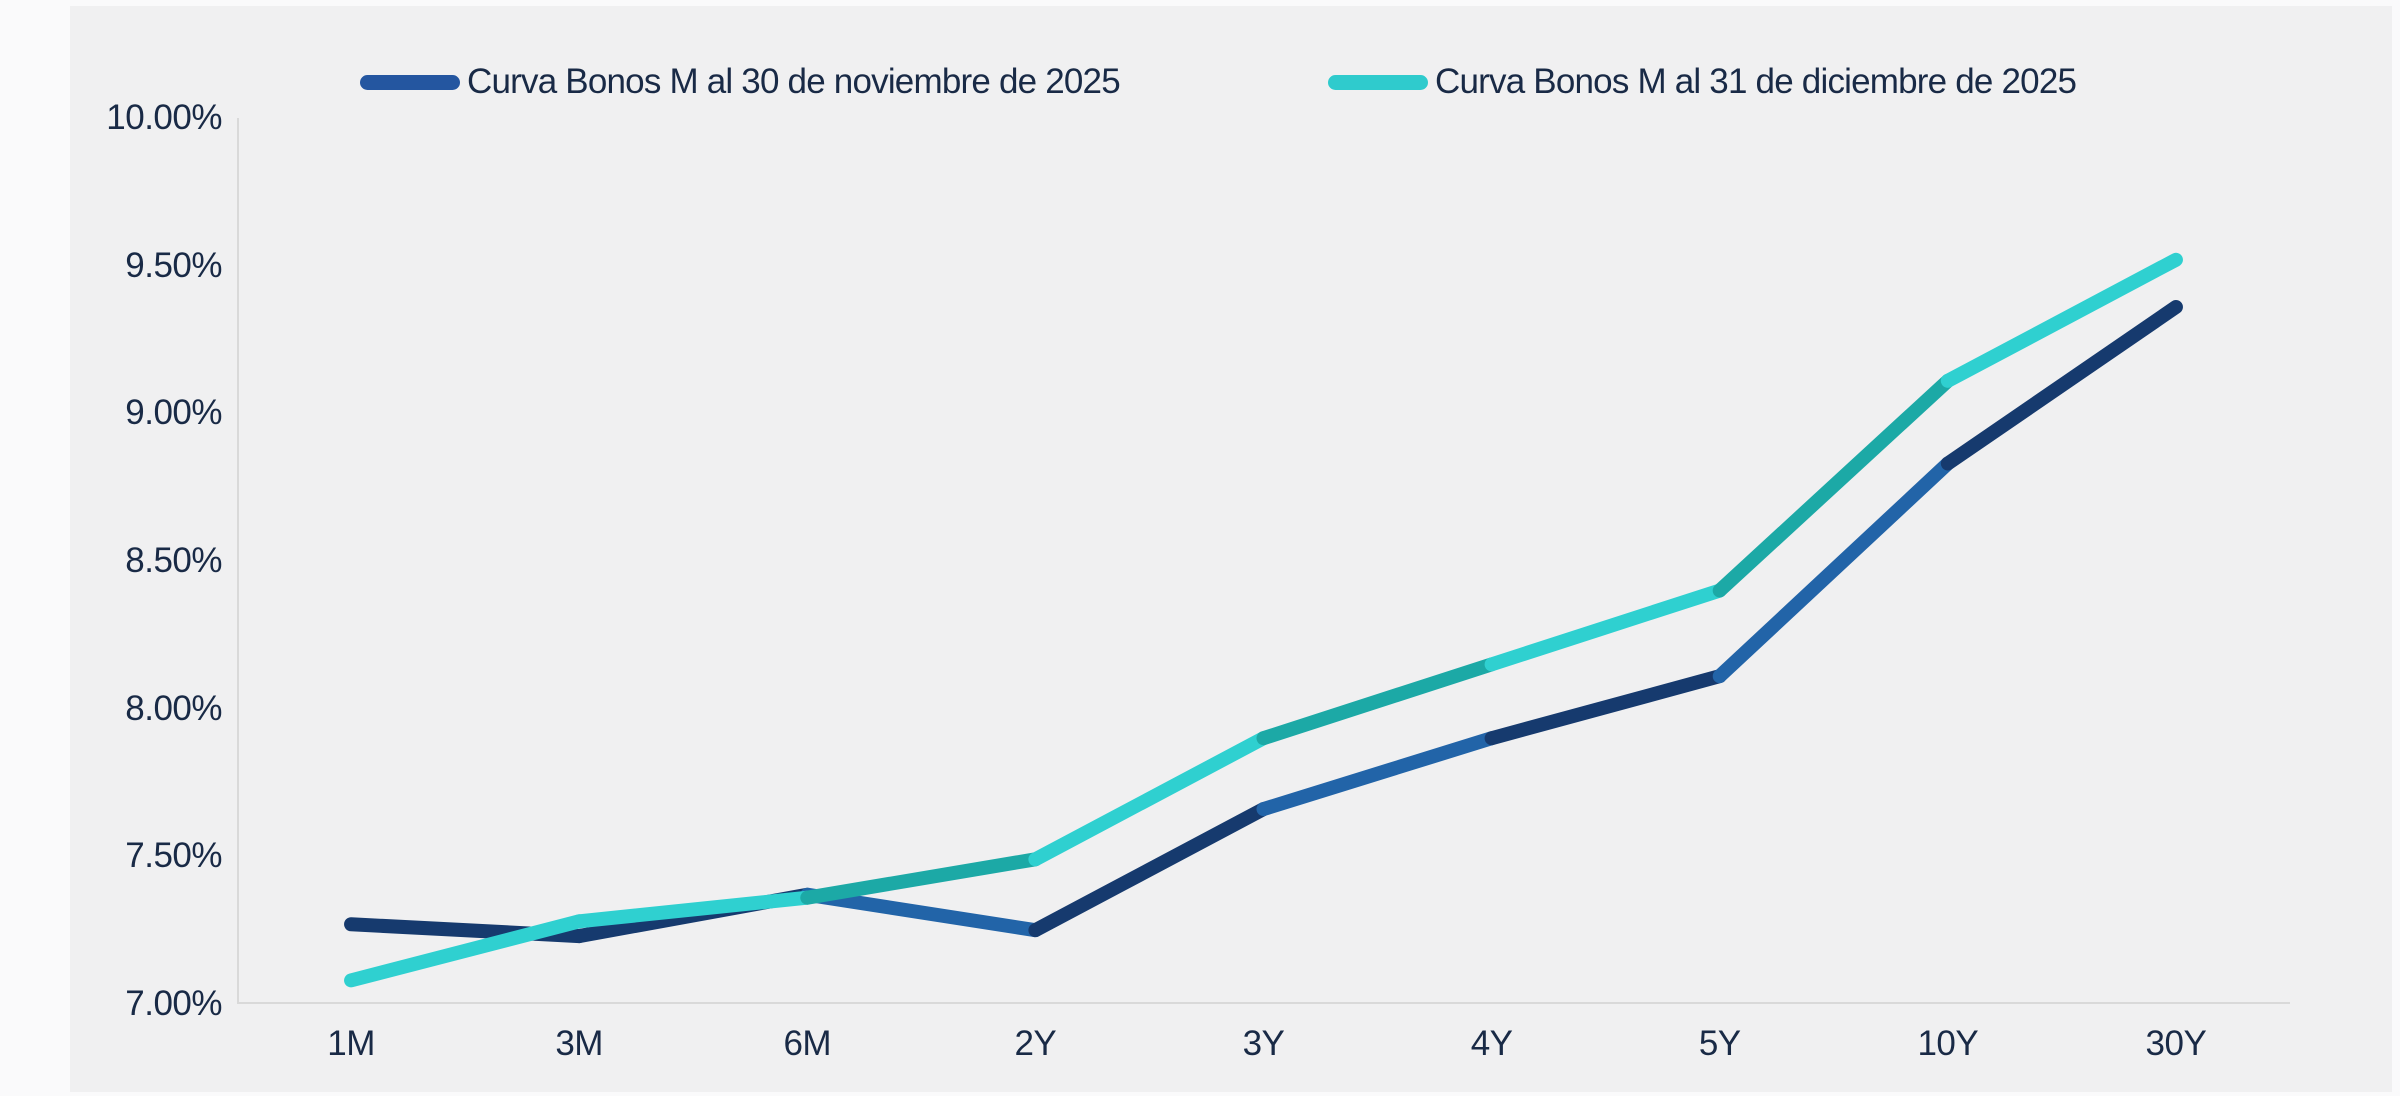  I want to click on x-tick-label: 1M, so click(351, 1043).